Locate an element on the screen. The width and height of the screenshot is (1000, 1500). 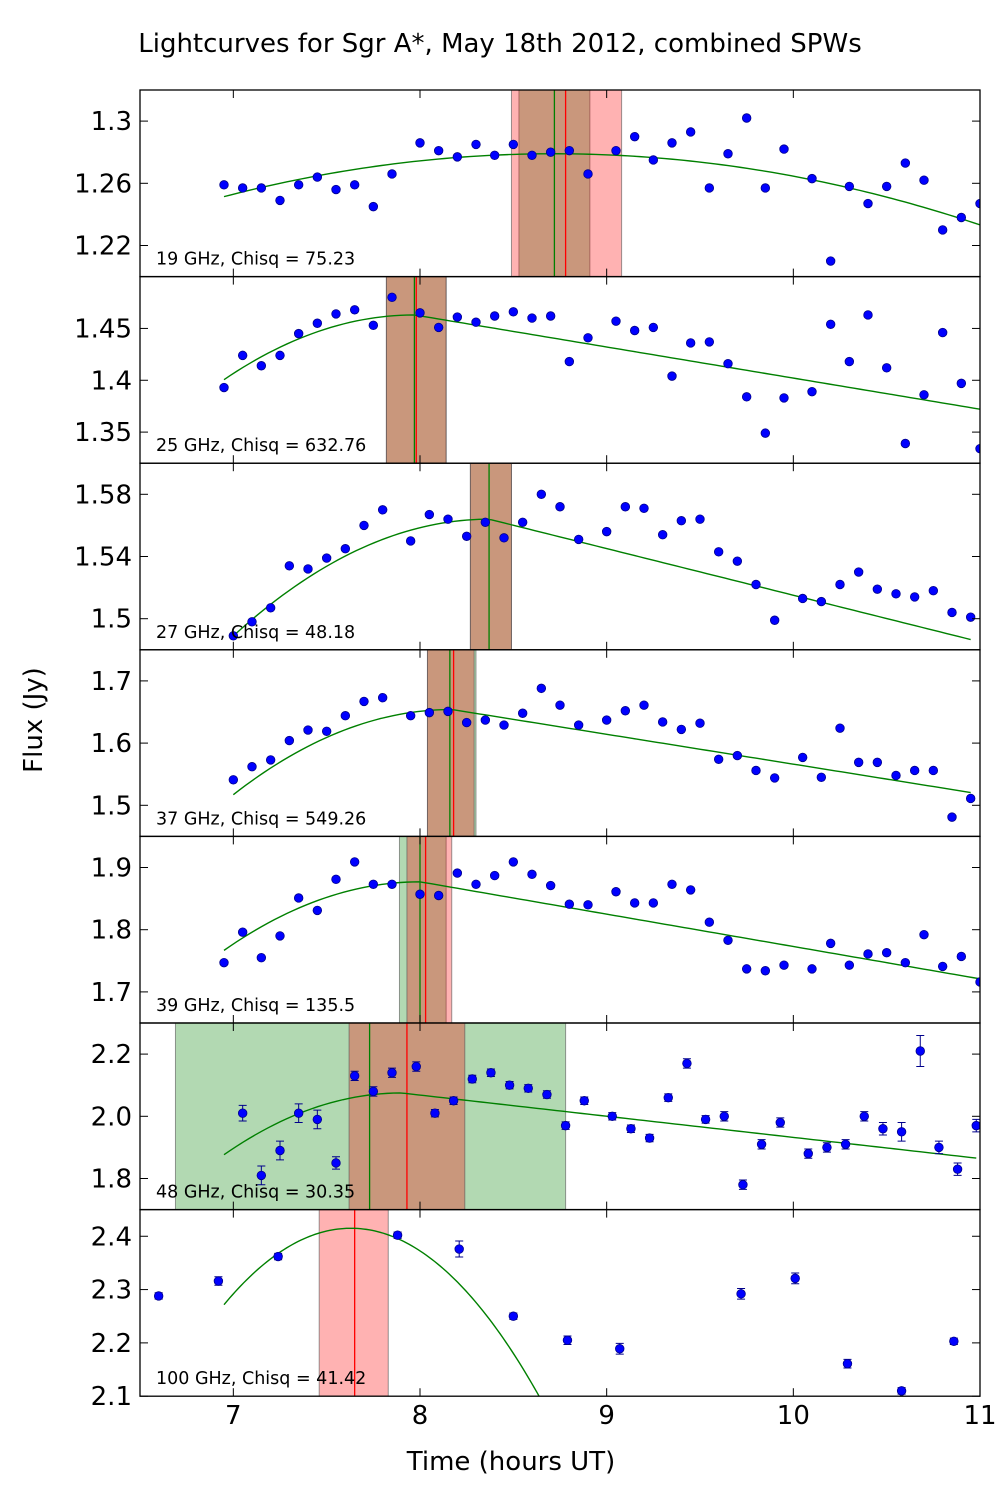
y-tick-label: 1.8 is located at coordinates (111, 1180).